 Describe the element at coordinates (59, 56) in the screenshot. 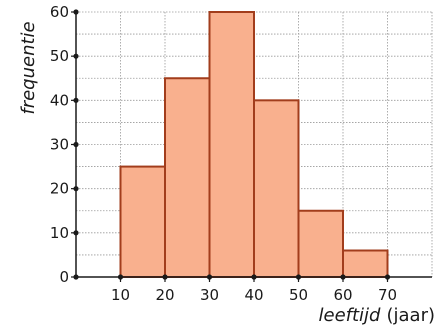

I see `y-tick-label: 50` at that location.